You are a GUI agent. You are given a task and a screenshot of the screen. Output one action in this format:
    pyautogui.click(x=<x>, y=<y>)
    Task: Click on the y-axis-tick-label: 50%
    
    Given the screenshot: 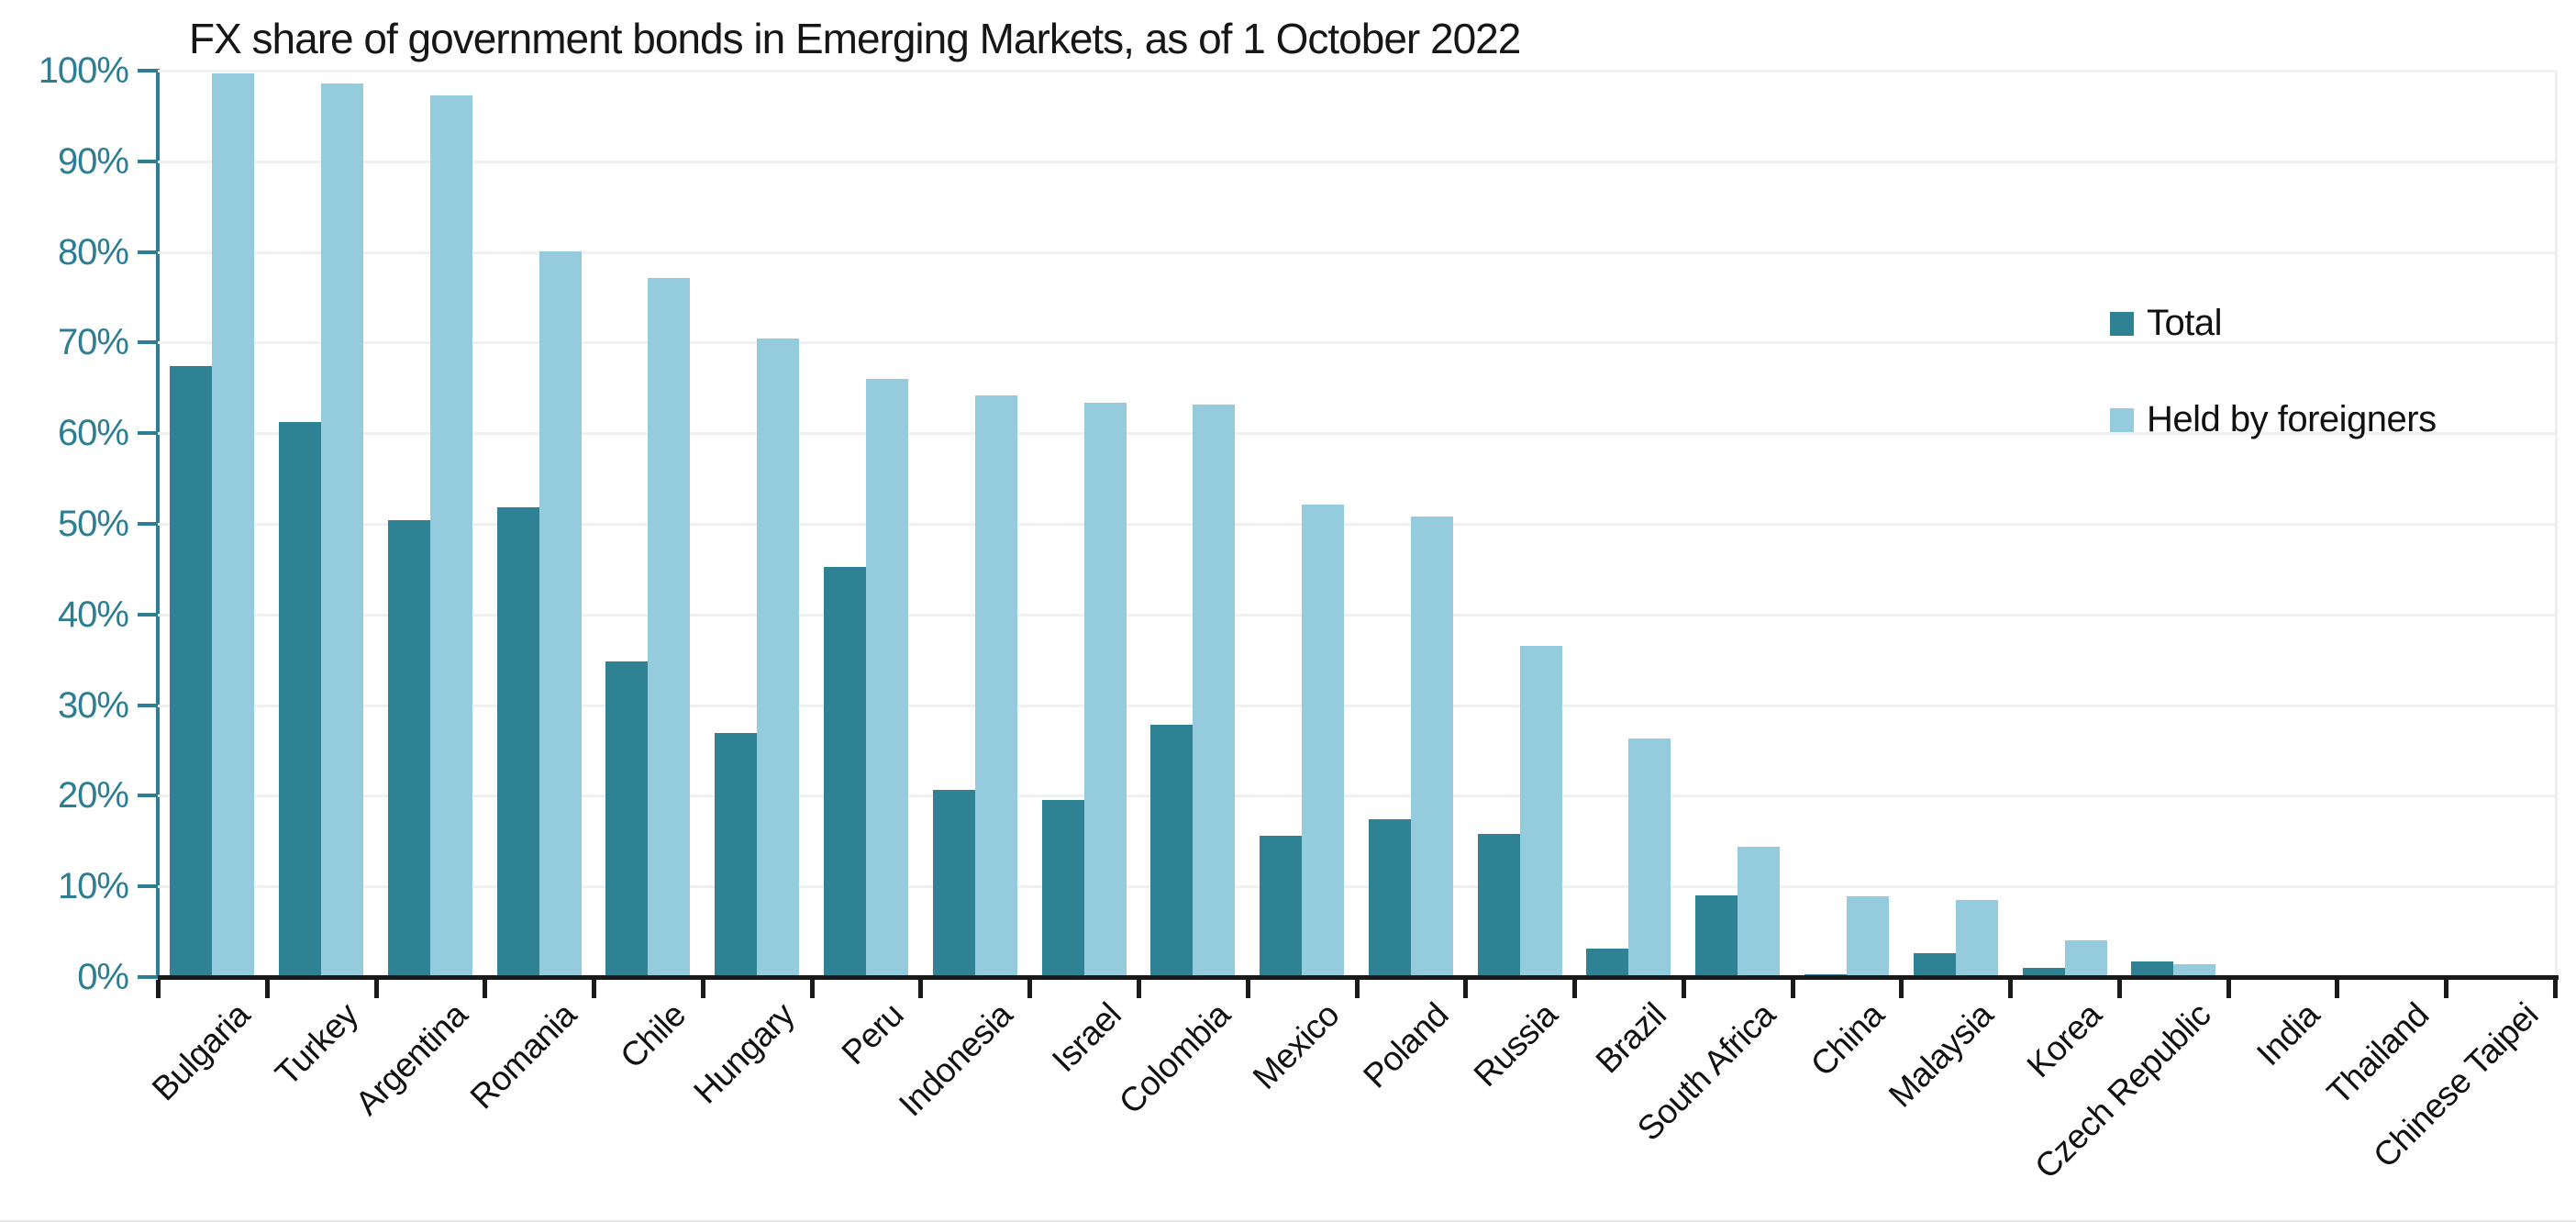 What is the action you would take?
    pyautogui.click(x=93, y=524)
    